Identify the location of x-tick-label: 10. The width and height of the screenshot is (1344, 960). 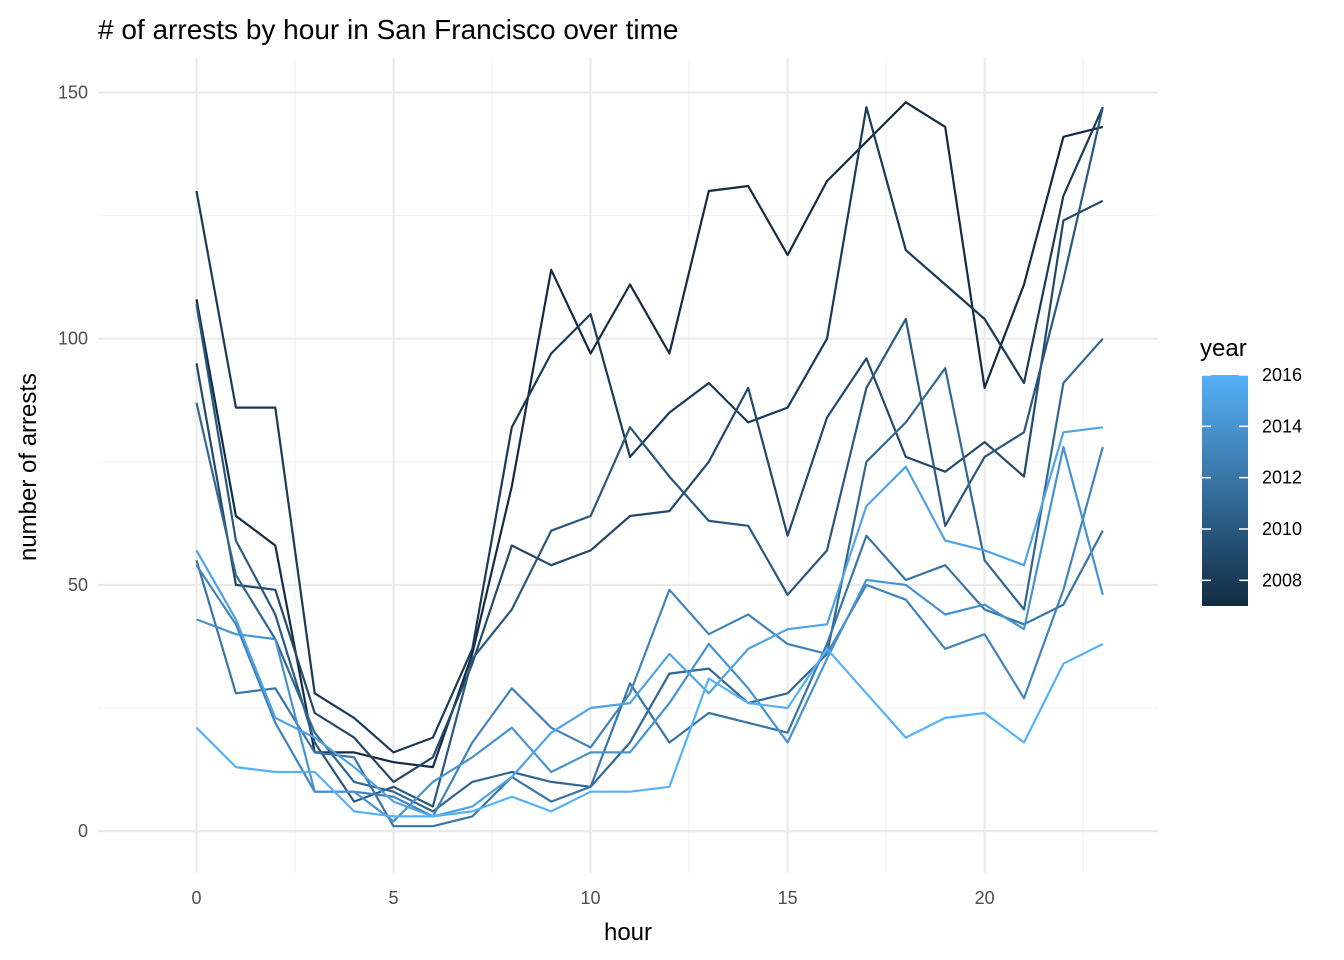
(591, 898).